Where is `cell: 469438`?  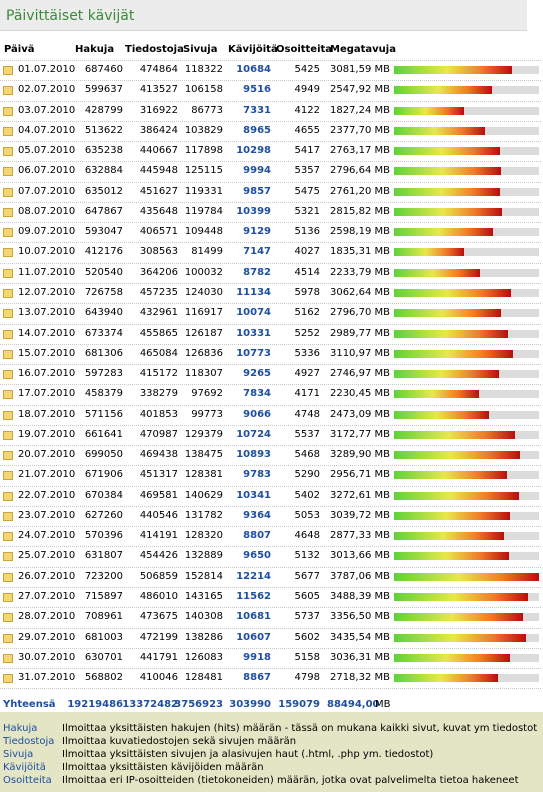 cell: 469438 is located at coordinates (158, 455).